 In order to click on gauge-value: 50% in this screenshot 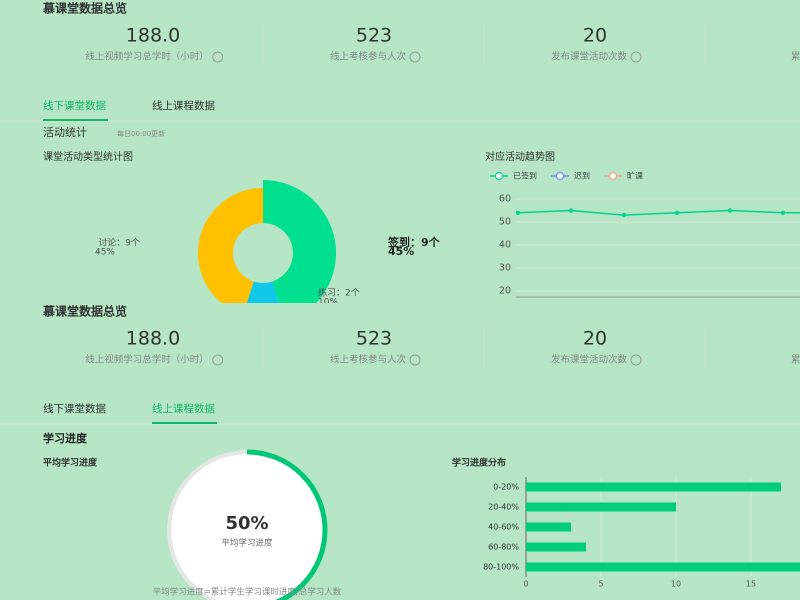, I will do `click(246, 523)`.